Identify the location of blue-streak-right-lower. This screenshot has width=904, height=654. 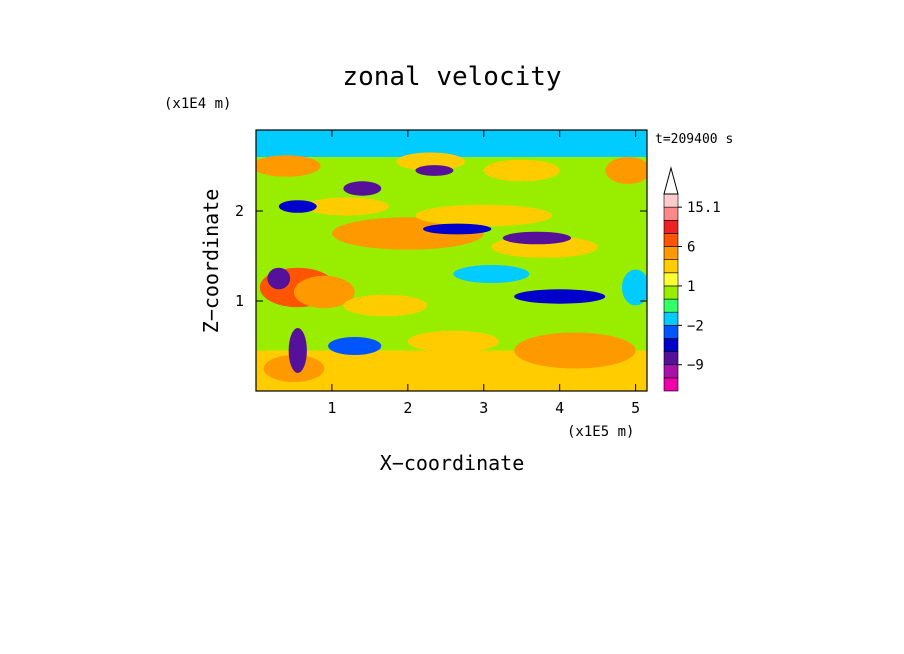
(560, 296).